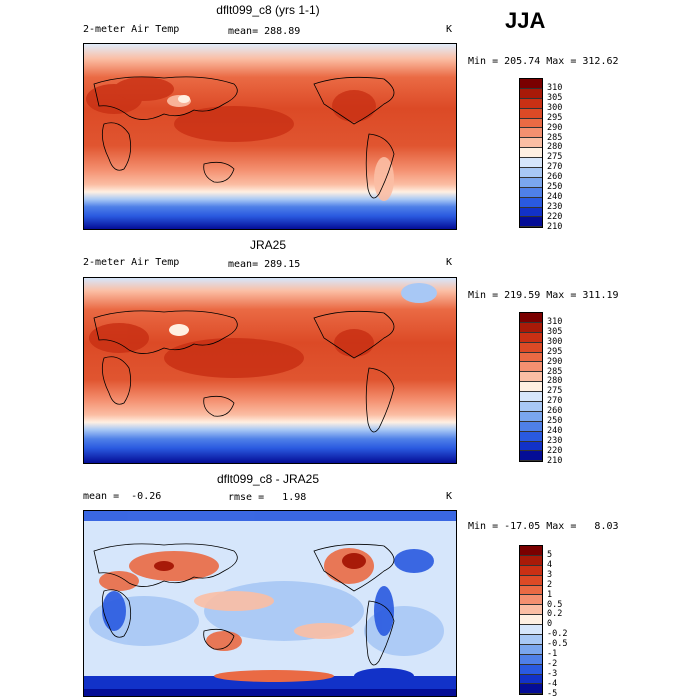 This screenshot has width=700, height=700. What do you see at coordinates (525, 20) in the screenshot?
I see `season-label: JJA` at bounding box center [525, 20].